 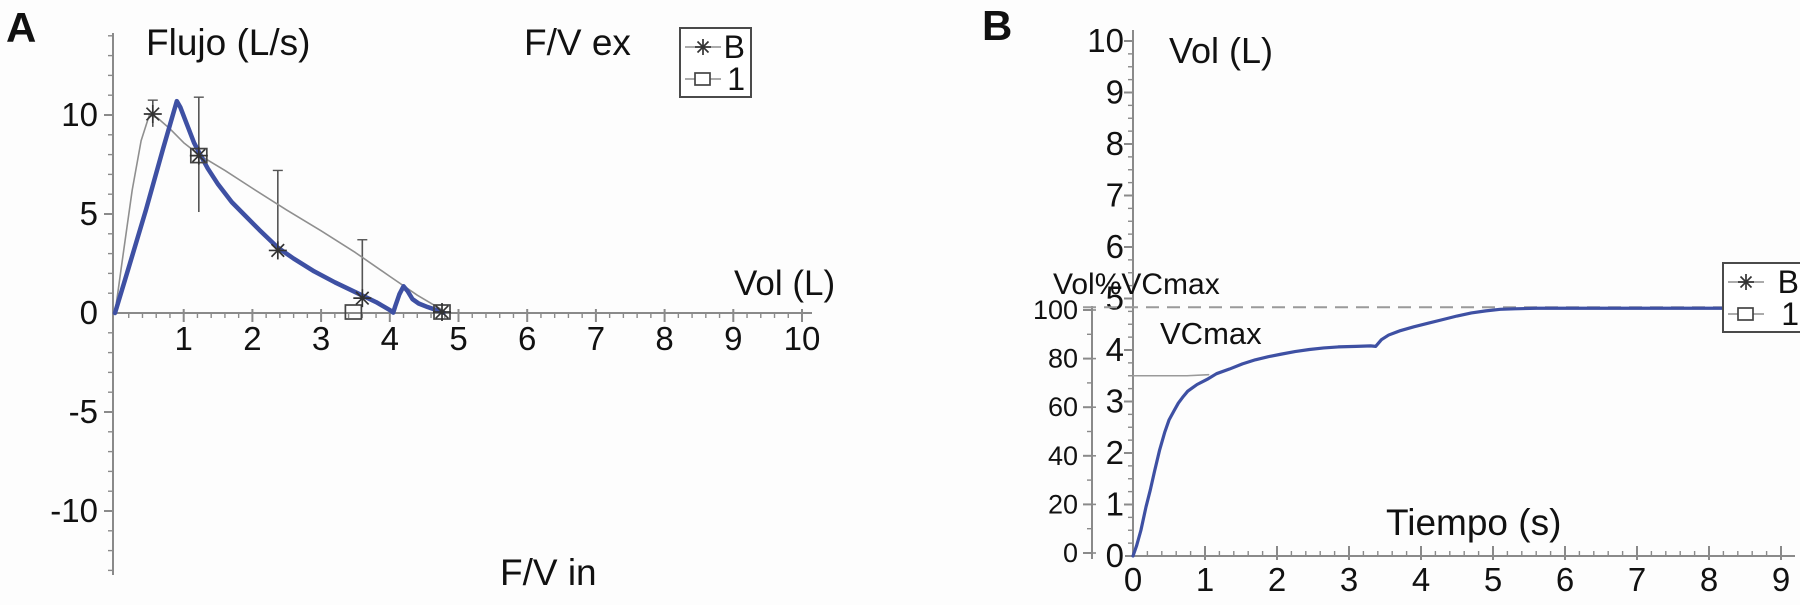 I want to click on series-B-curve, so click(x=1171, y=375).